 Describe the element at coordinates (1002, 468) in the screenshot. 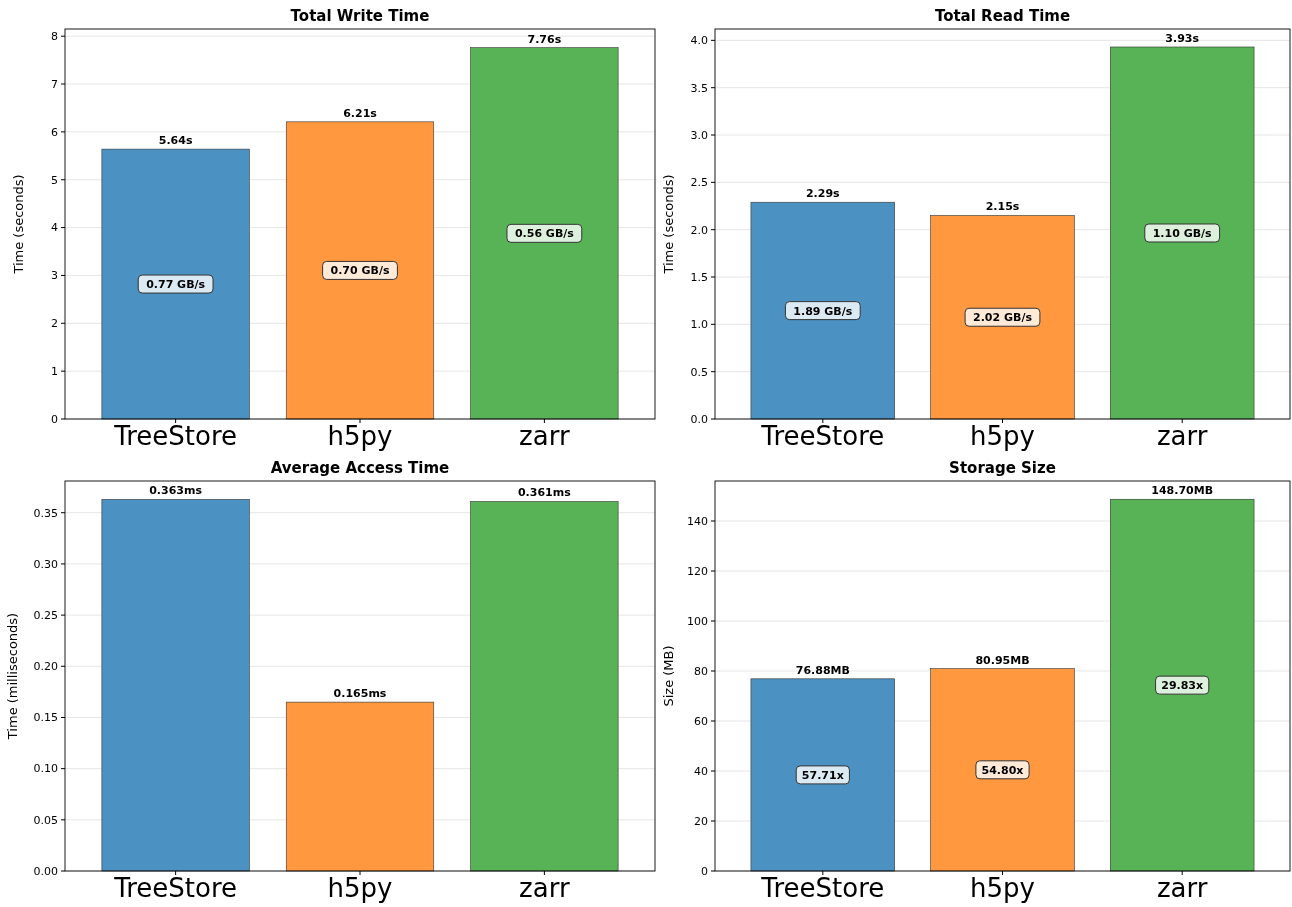

I see `chart-title: Storage Size` at that location.